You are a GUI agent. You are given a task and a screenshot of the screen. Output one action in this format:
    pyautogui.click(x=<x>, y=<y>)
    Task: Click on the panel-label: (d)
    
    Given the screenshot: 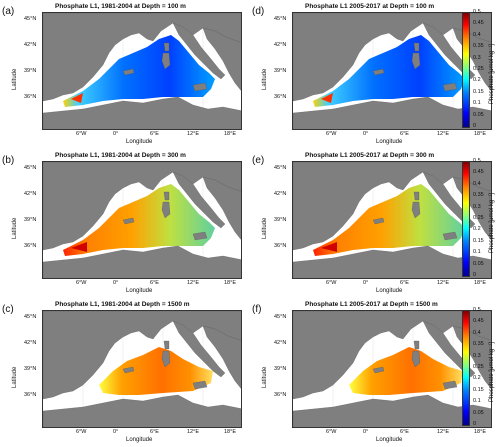 What is the action you would take?
    pyautogui.click(x=258, y=11)
    